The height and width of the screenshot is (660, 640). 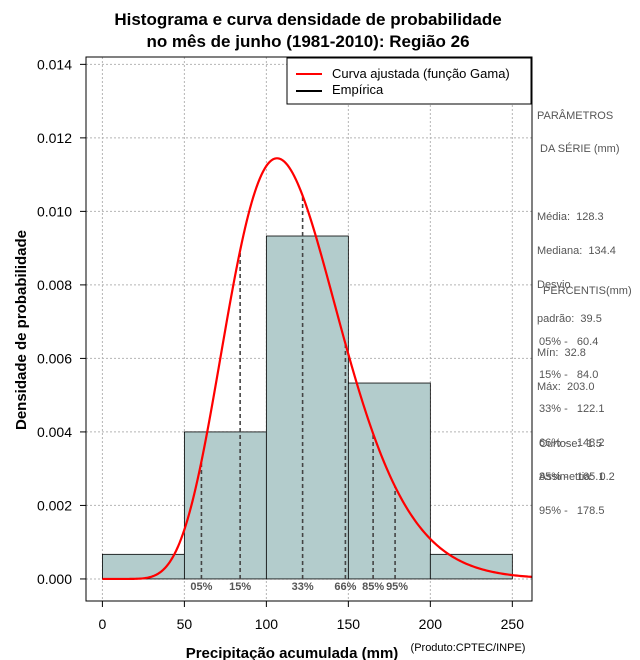 I want to click on percentile-label-15%: 15%, so click(x=240, y=587).